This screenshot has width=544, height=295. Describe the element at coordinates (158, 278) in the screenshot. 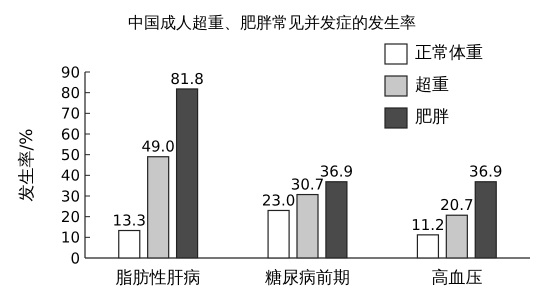

I see `x-tick-label: 脂肪性肝病` at that location.